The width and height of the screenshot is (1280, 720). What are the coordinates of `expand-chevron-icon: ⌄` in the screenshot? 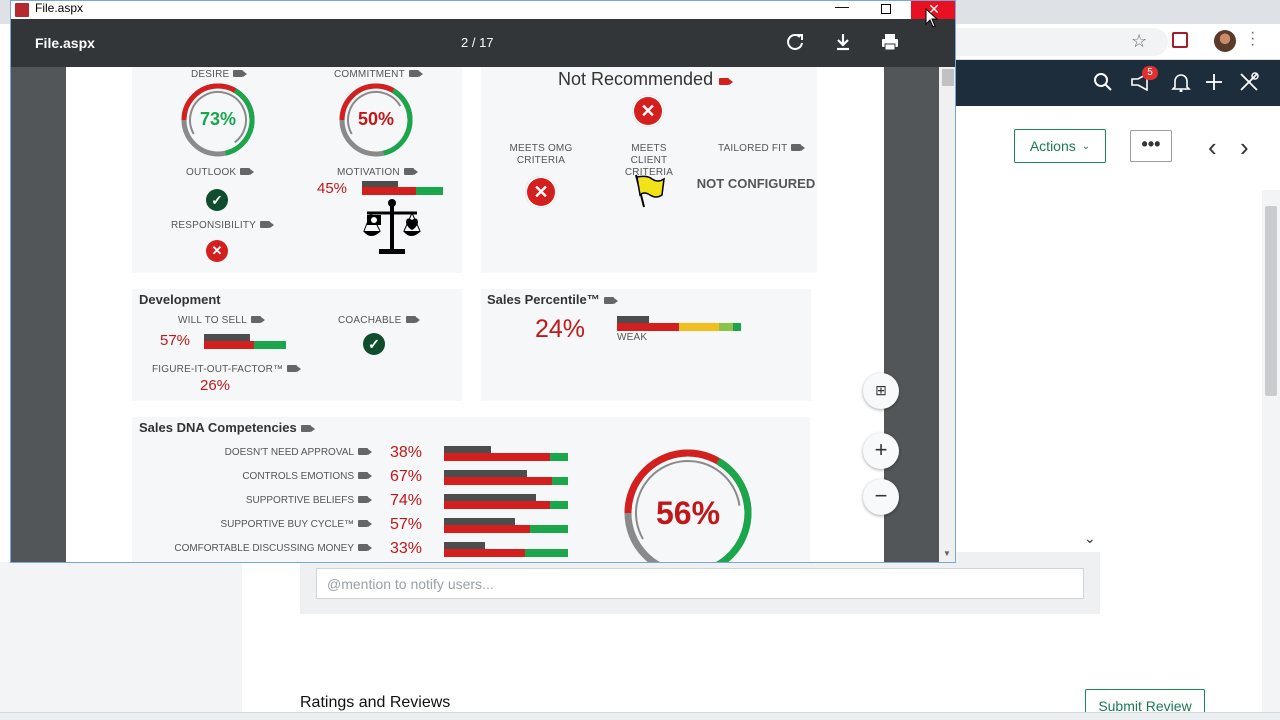 It's located at (1090, 538).